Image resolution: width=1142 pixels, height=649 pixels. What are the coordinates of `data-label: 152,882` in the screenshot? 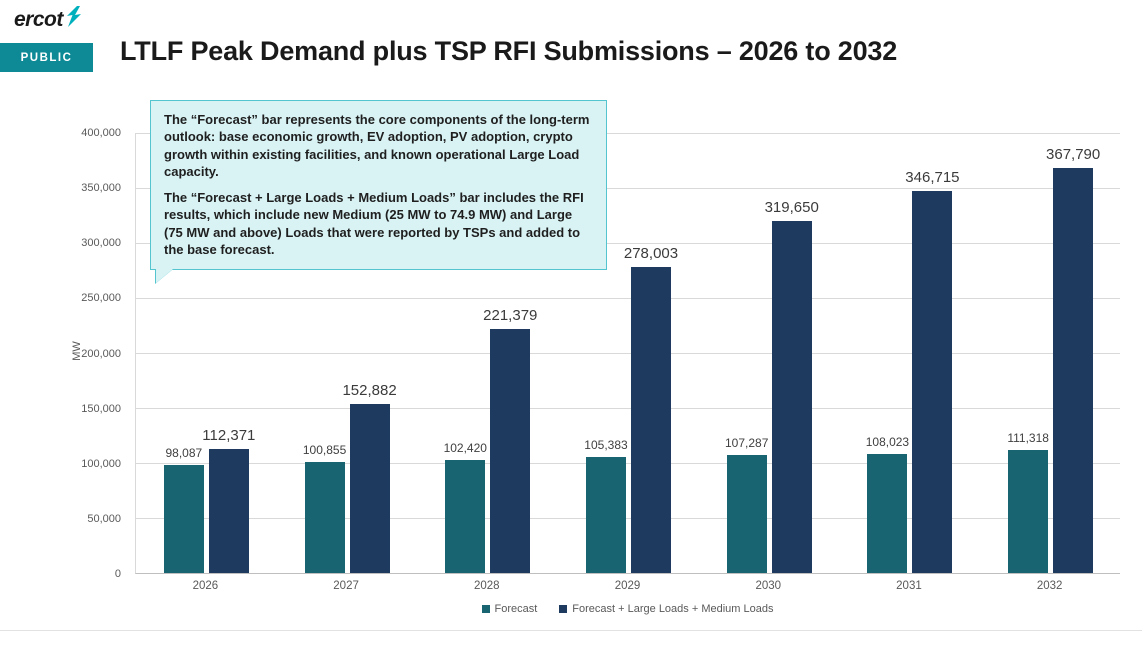 It's located at (369, 390).